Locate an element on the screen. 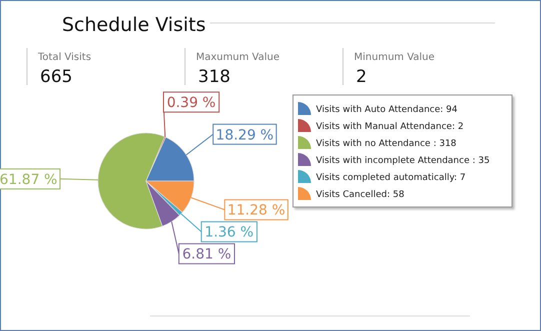 This screenshot has height=331, width=541. legend-label: Visits with Auto Attendance: 94 is located at coordinates (387, 110).